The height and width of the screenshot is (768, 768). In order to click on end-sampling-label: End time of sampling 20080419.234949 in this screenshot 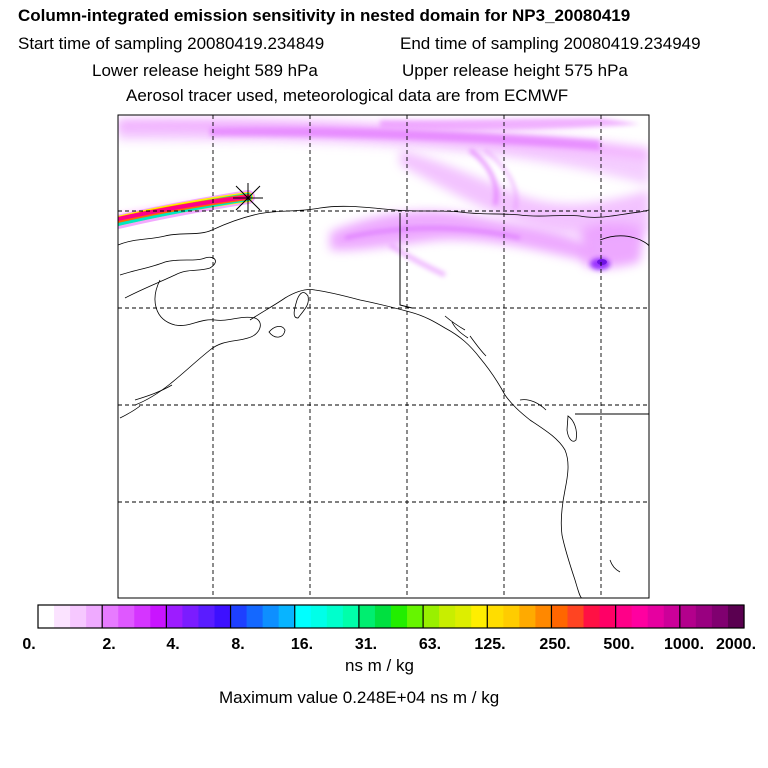, I will do `click(550, 43)`.